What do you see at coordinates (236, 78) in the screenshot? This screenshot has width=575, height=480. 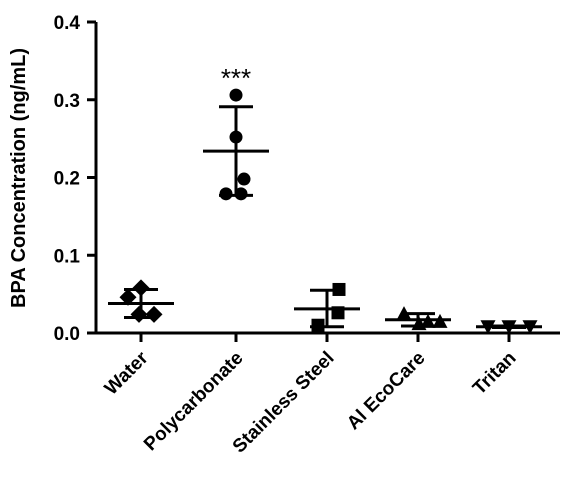 I see `significance-annotation: ***` at bounding box center [236, 78].